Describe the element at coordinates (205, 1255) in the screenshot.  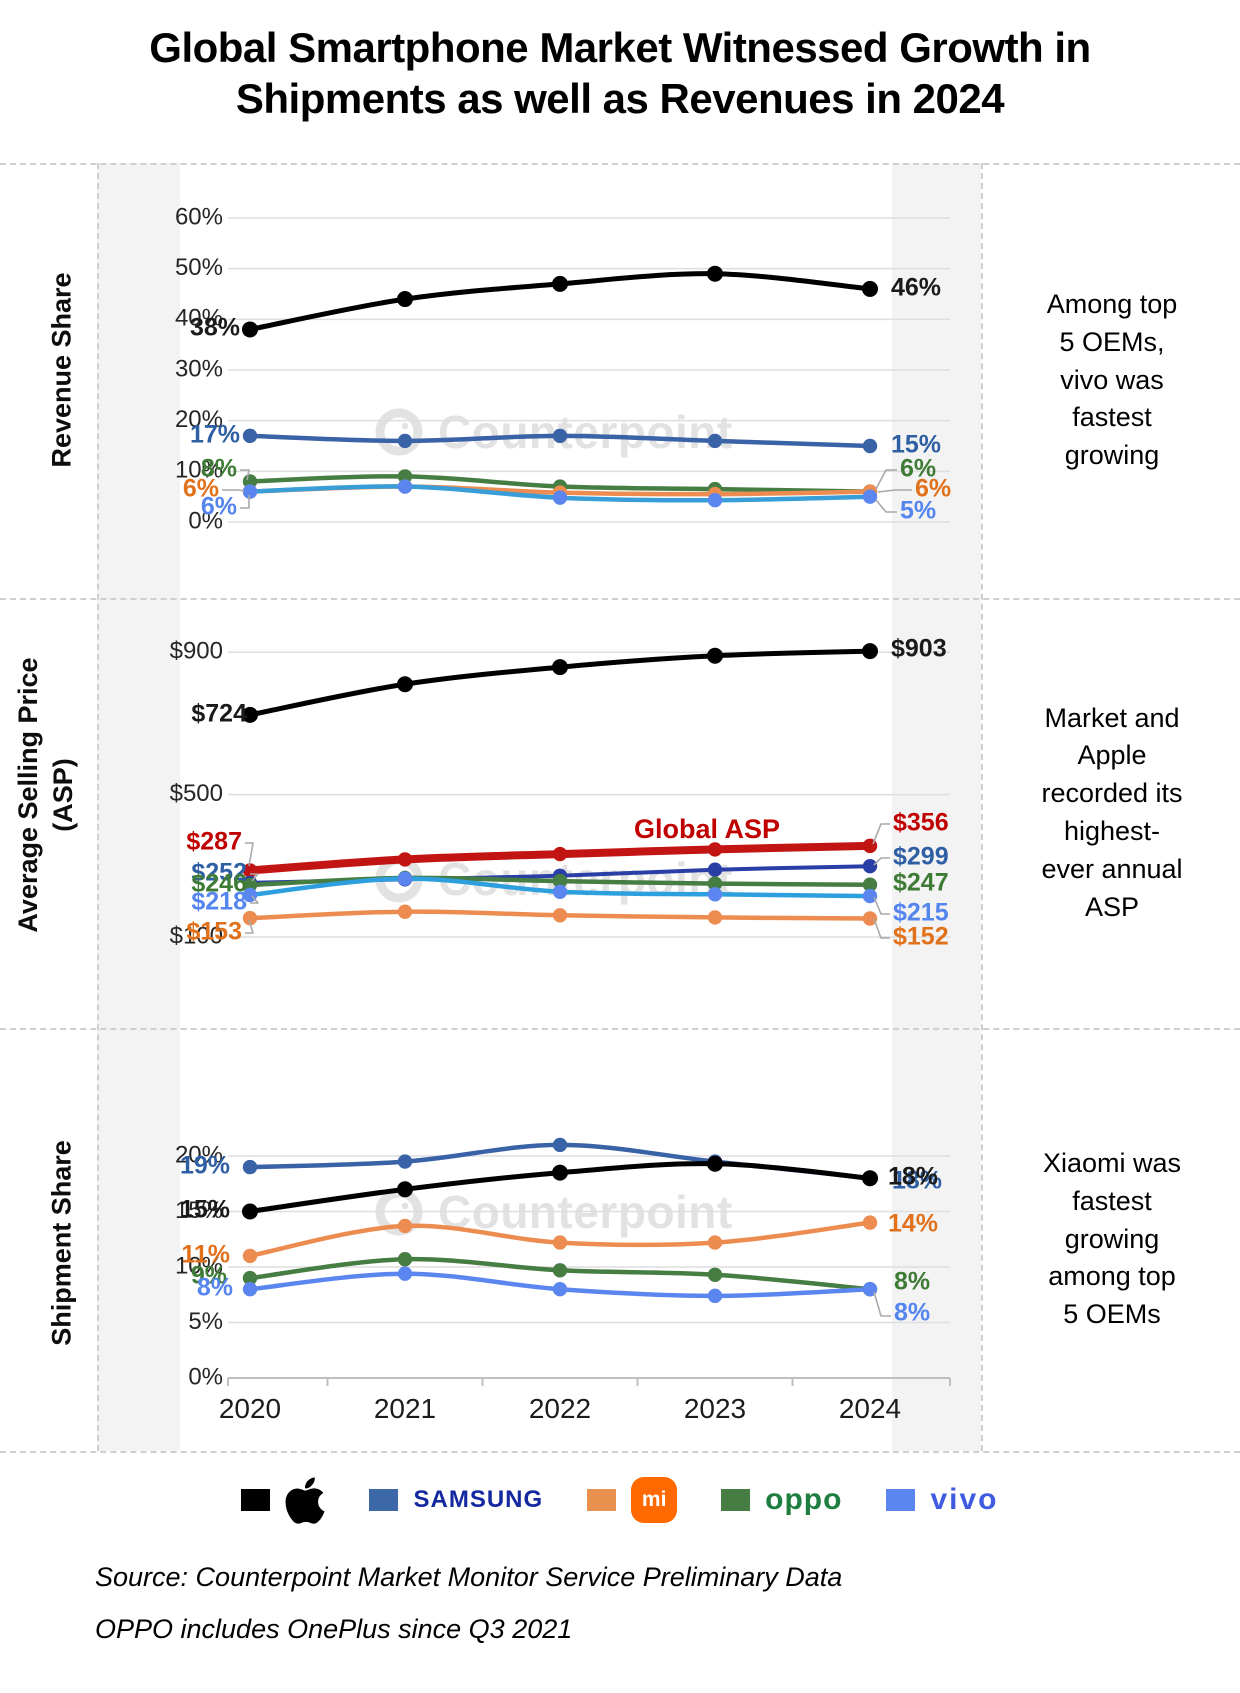
I see `shipment-left-value-xiaomi: 11%` at that location.